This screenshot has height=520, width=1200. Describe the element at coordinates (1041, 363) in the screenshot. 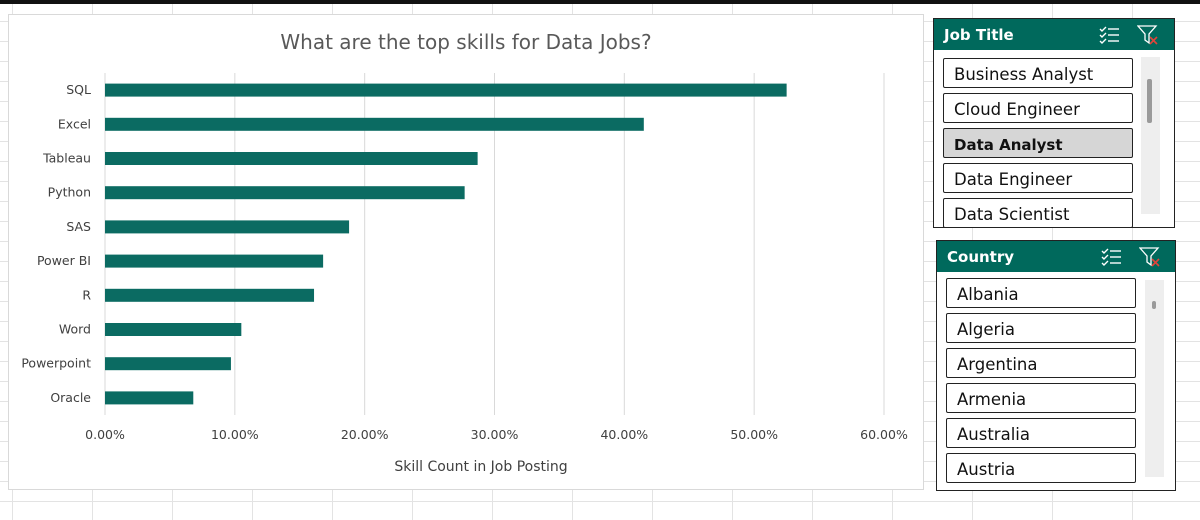

I see `slicer-item-argentina: Argentina` at that location.